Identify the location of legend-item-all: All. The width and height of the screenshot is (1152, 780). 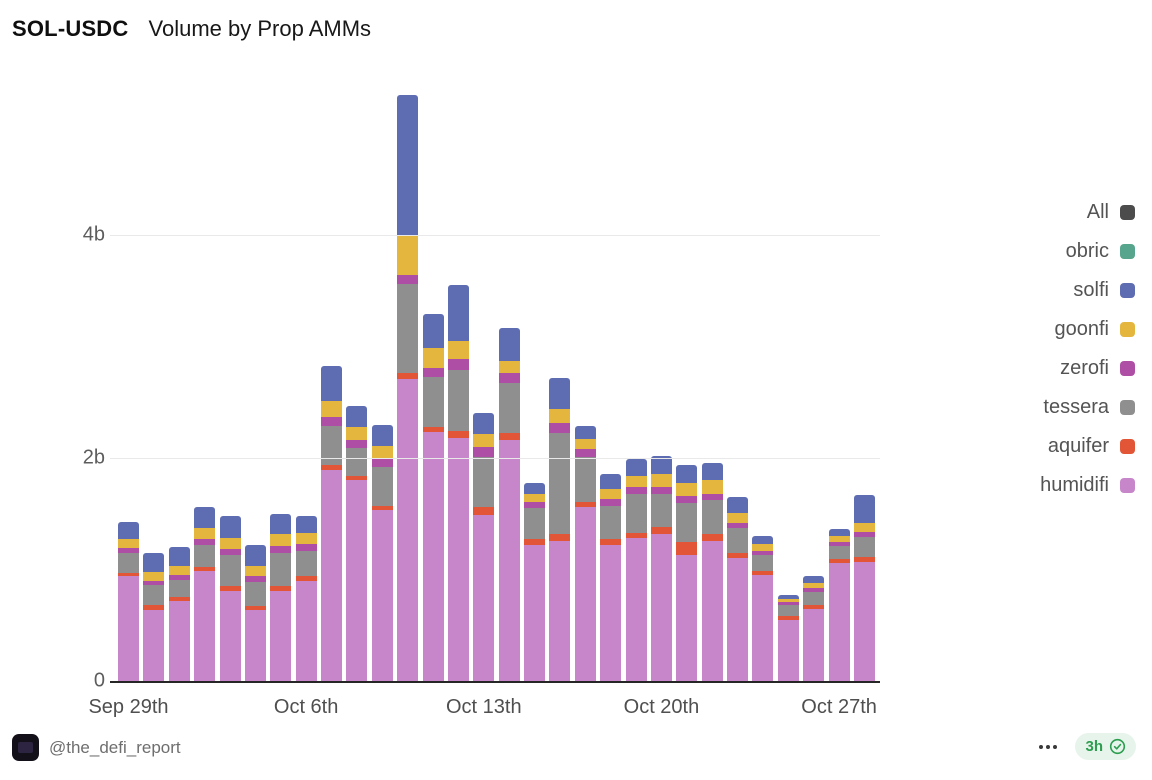
(1087, 212).